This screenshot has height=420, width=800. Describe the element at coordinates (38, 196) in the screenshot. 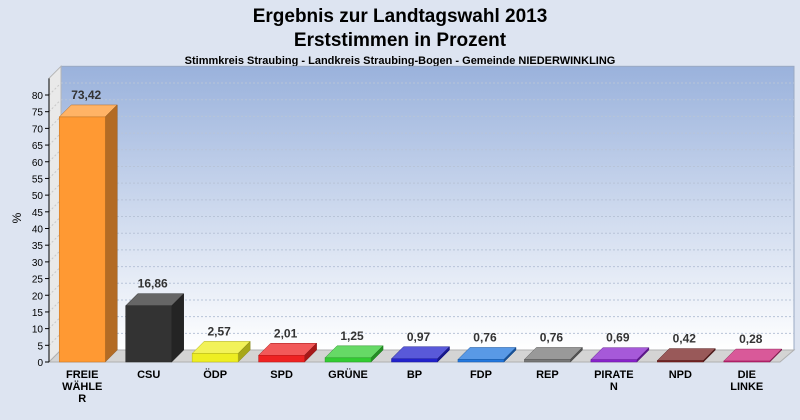

I see `y-tick-label: 50` at that location.